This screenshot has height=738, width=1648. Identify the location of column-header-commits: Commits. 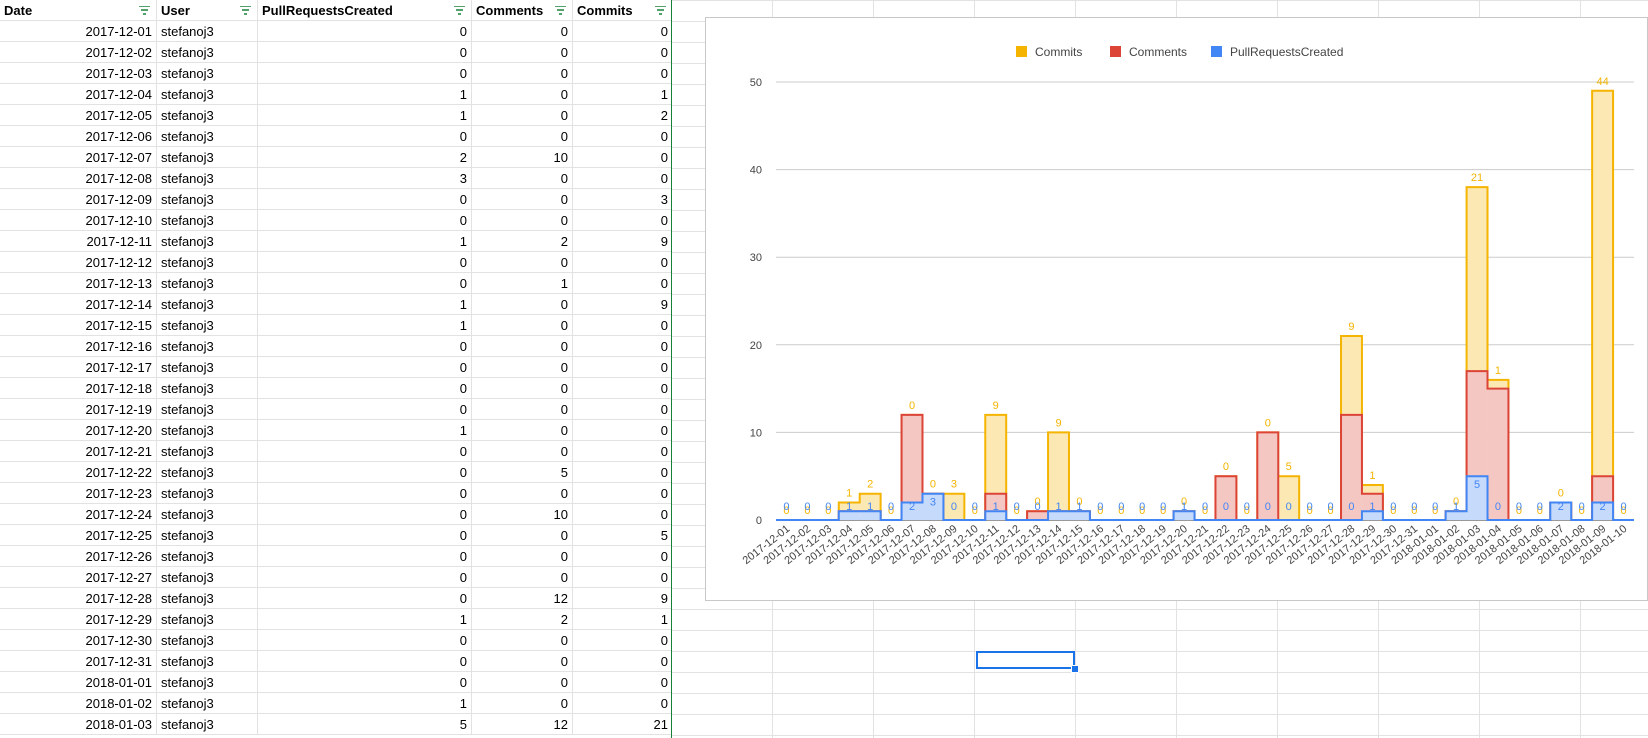
(622, 10).